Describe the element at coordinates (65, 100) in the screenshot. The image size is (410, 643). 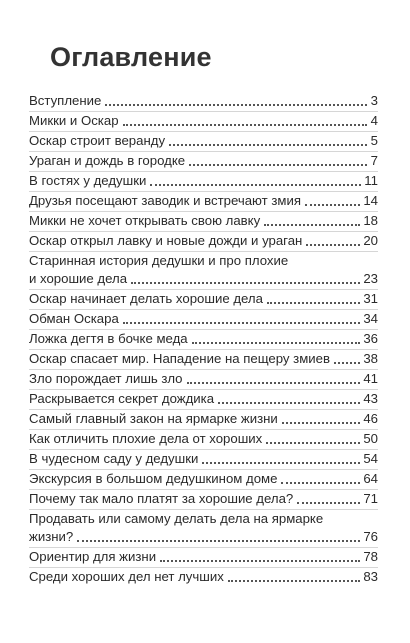
I see `toc-entry-title: Вступление` at that location.